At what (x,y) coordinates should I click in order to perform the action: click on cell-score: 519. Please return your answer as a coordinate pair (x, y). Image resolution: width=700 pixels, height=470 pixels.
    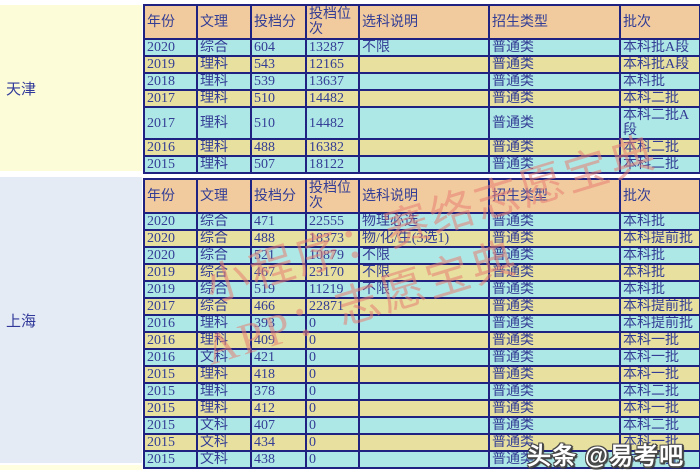
    Looking at the image, I should click on (278, 289).